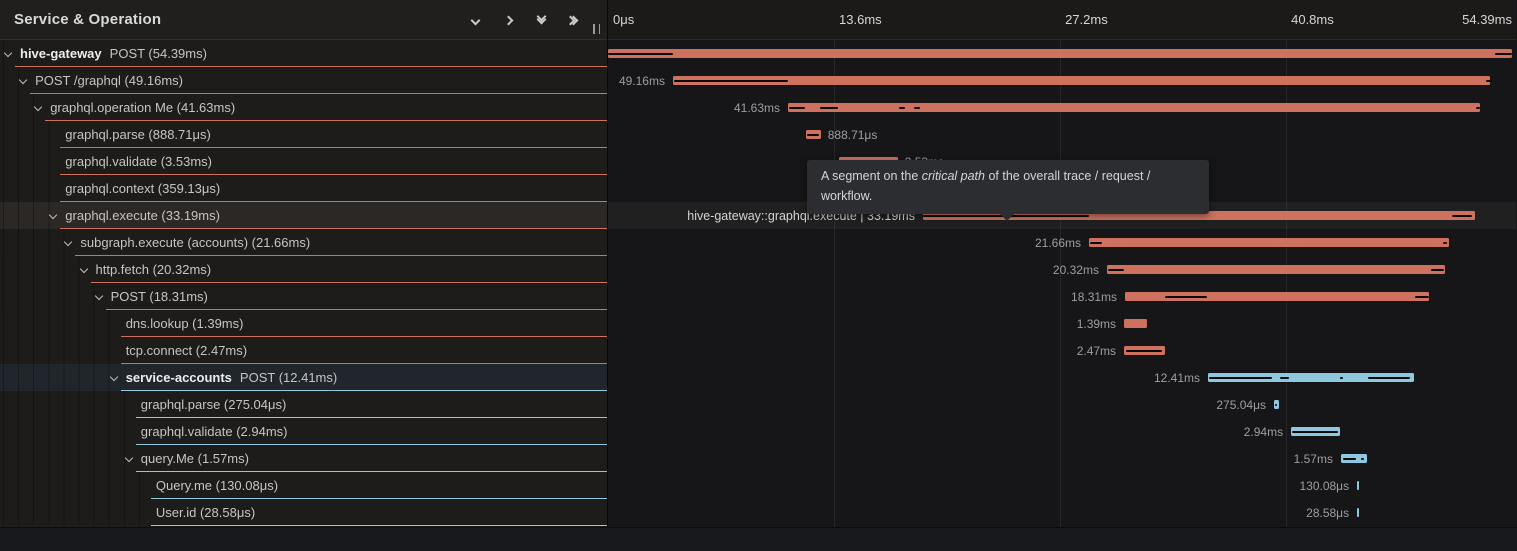 This screenshot has width=1517, height=551. What do you see at coordinates (847, 196) in the screenshot?
I see `tooltip-line2: workflow.` at bounding box center [847, 196].